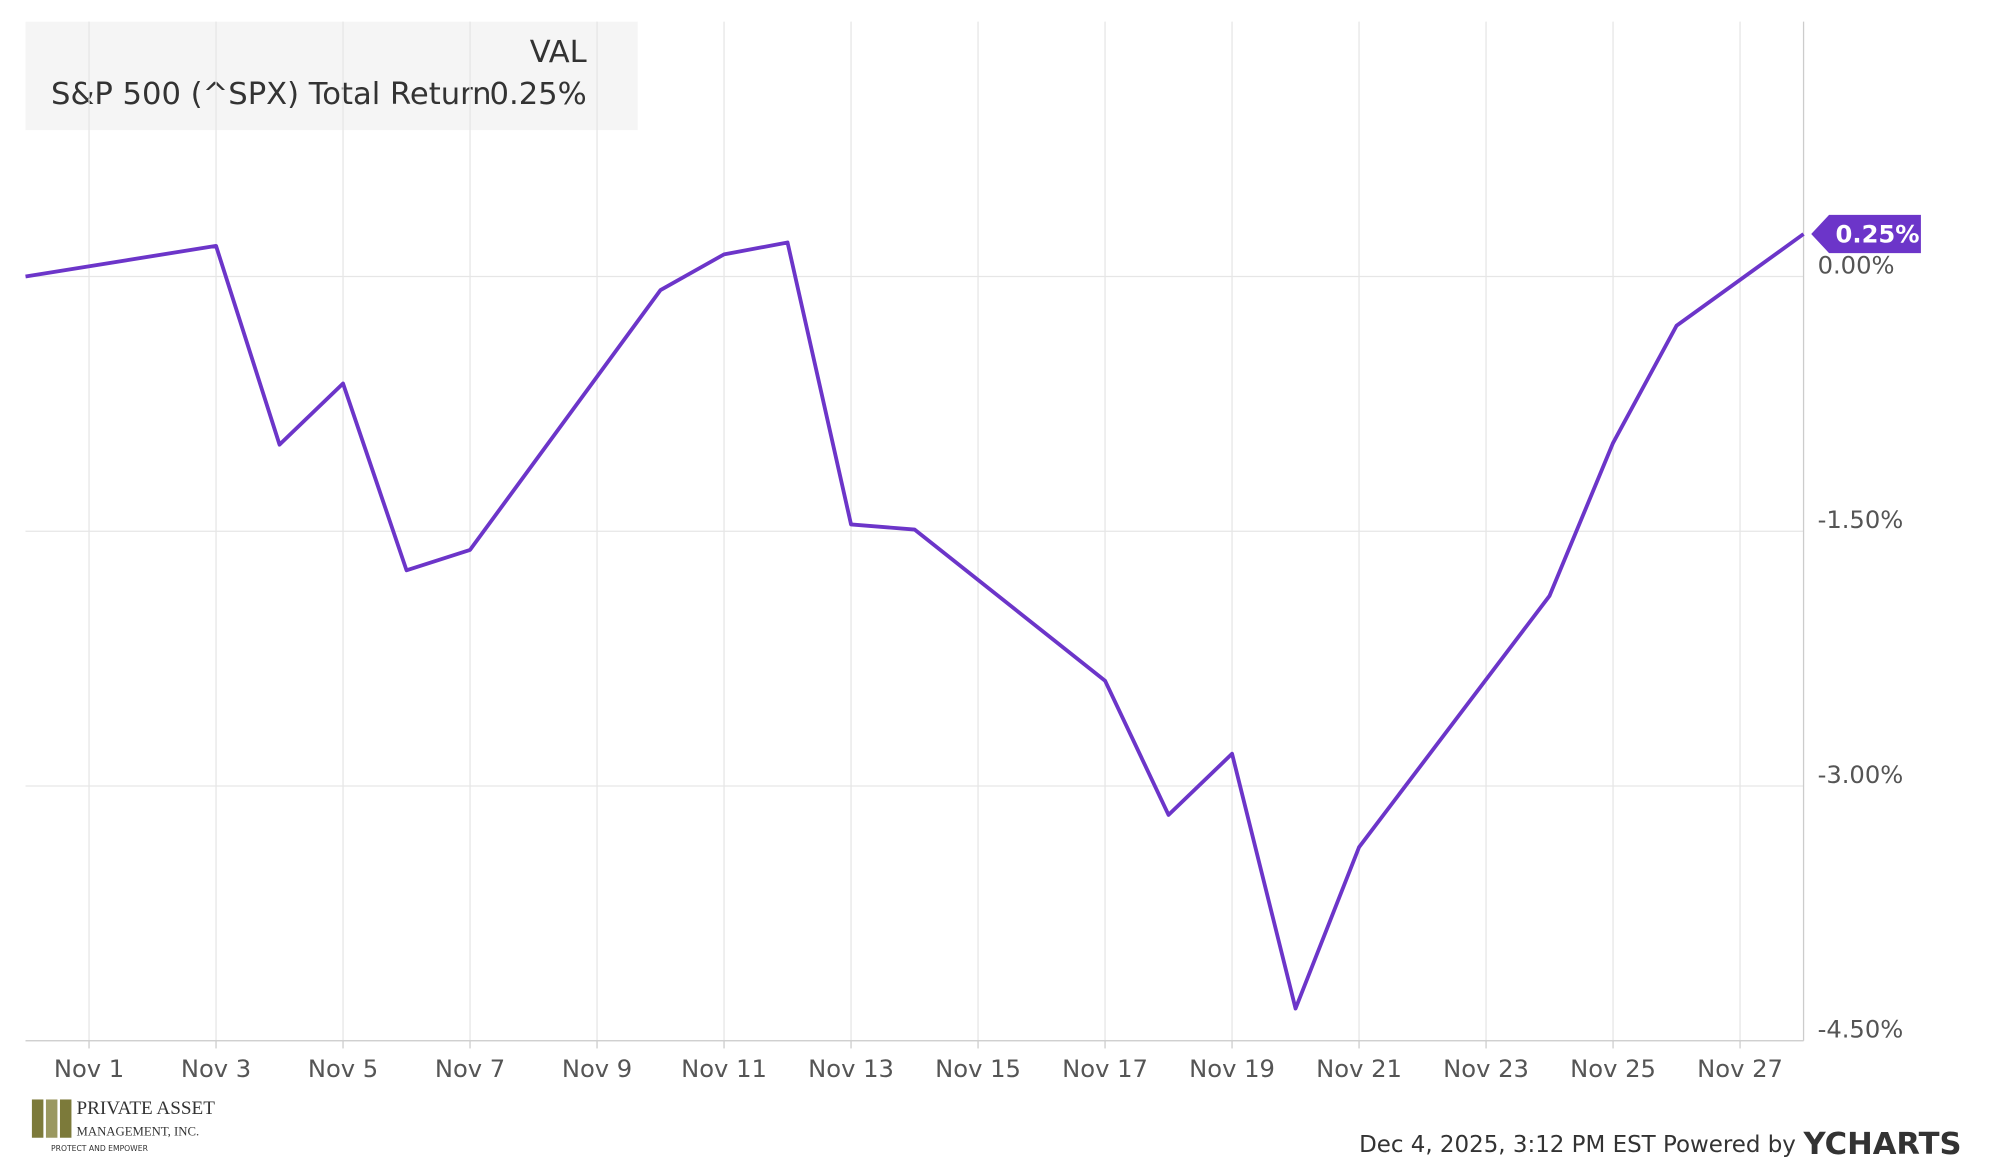  I want to click on logo-tagline: PROTECT AND EMPOWER, so click(100, 1148).